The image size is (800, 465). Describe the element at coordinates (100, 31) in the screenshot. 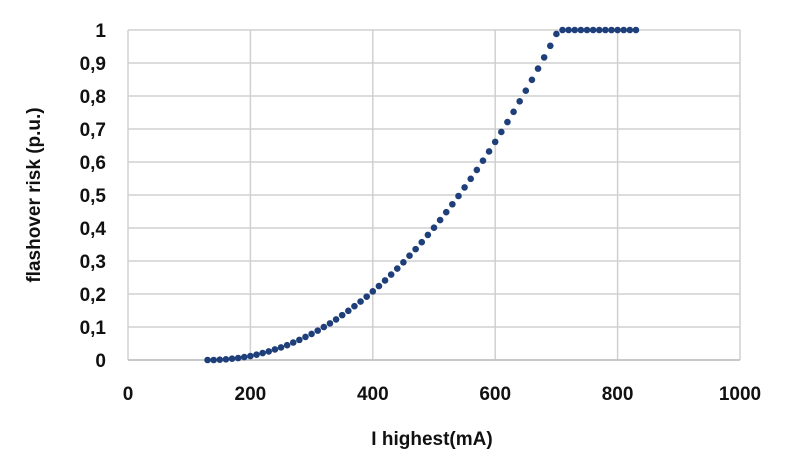

I see `y-tick-label: 1` at that location.